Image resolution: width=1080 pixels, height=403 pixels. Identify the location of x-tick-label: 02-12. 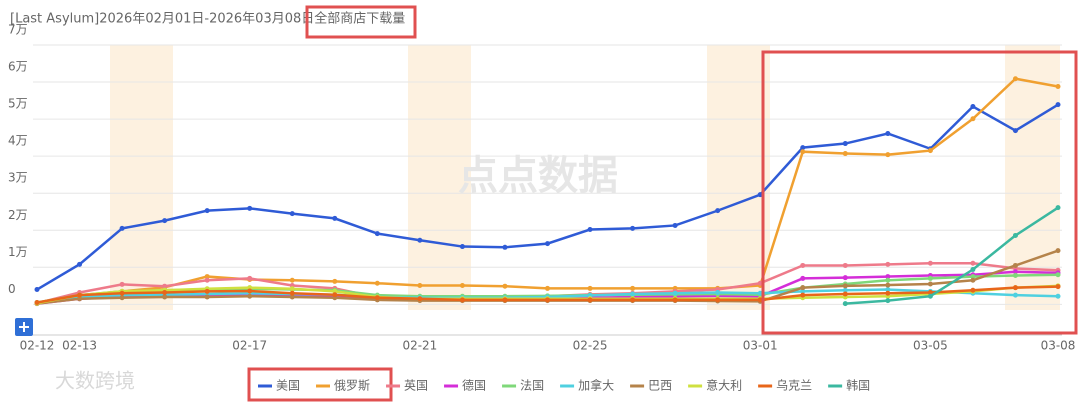
(37, 346).